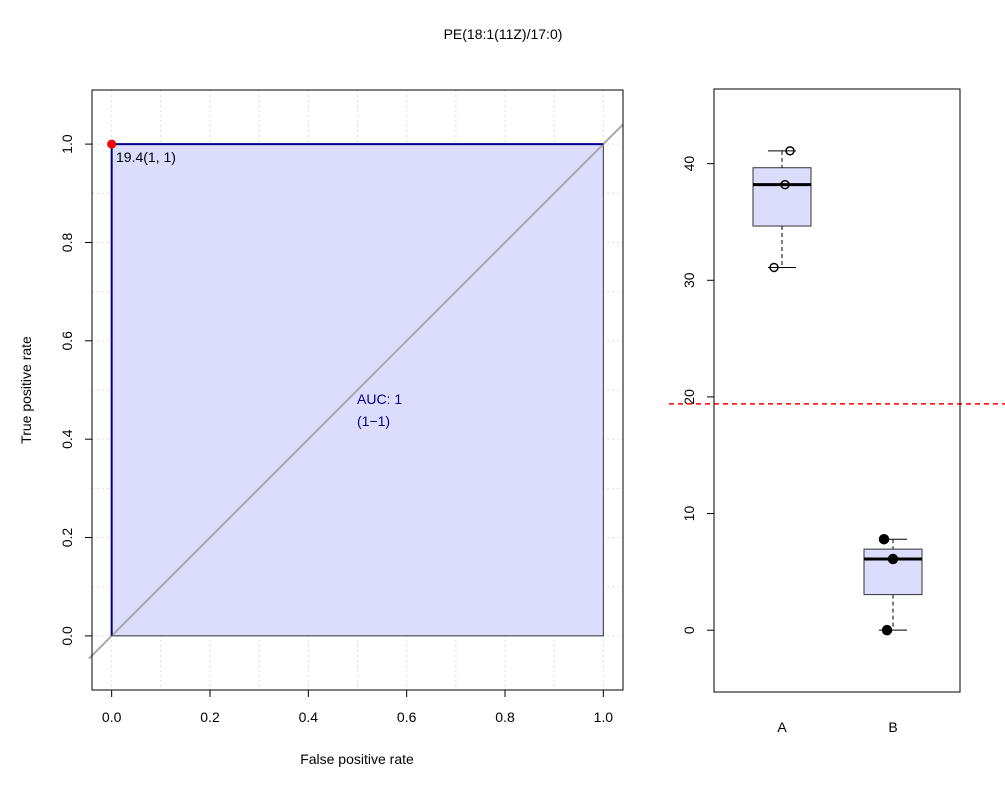  I want to click on best-threshold-point, so click(112, 144).